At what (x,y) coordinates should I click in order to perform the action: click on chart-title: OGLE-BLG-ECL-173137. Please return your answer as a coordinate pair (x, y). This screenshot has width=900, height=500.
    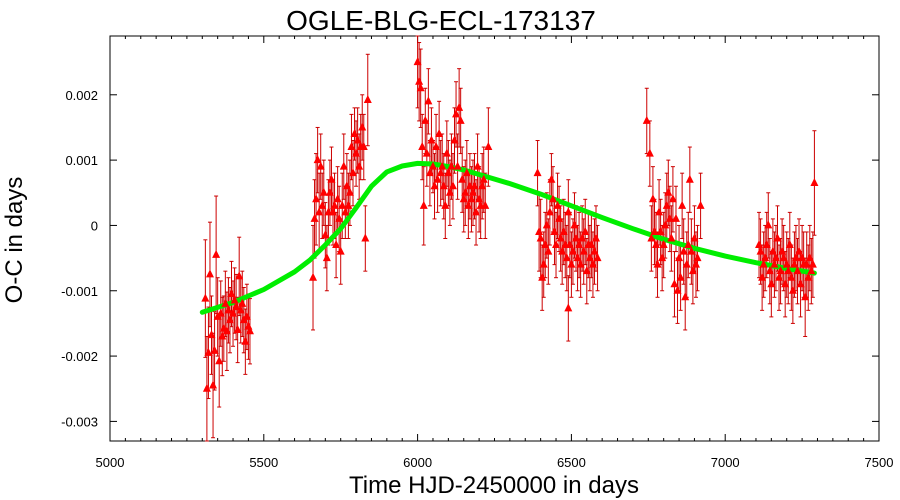
    Looking at the image, I should click on (441, 20).